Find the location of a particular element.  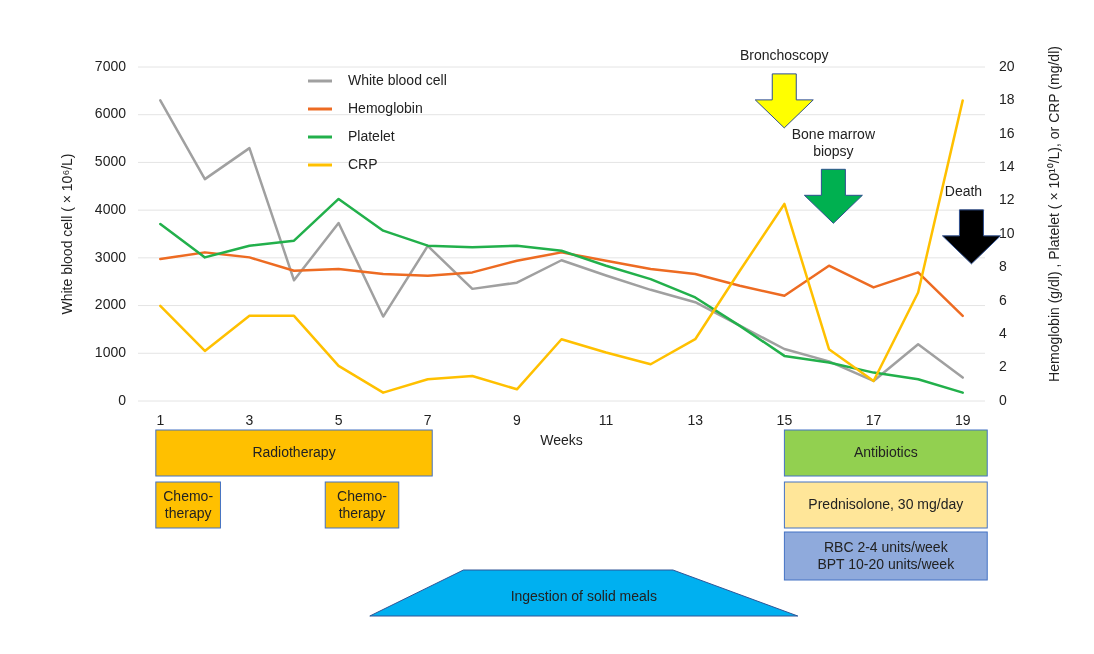

y-tick-label: 6000 is located at coordinates (110, 113).